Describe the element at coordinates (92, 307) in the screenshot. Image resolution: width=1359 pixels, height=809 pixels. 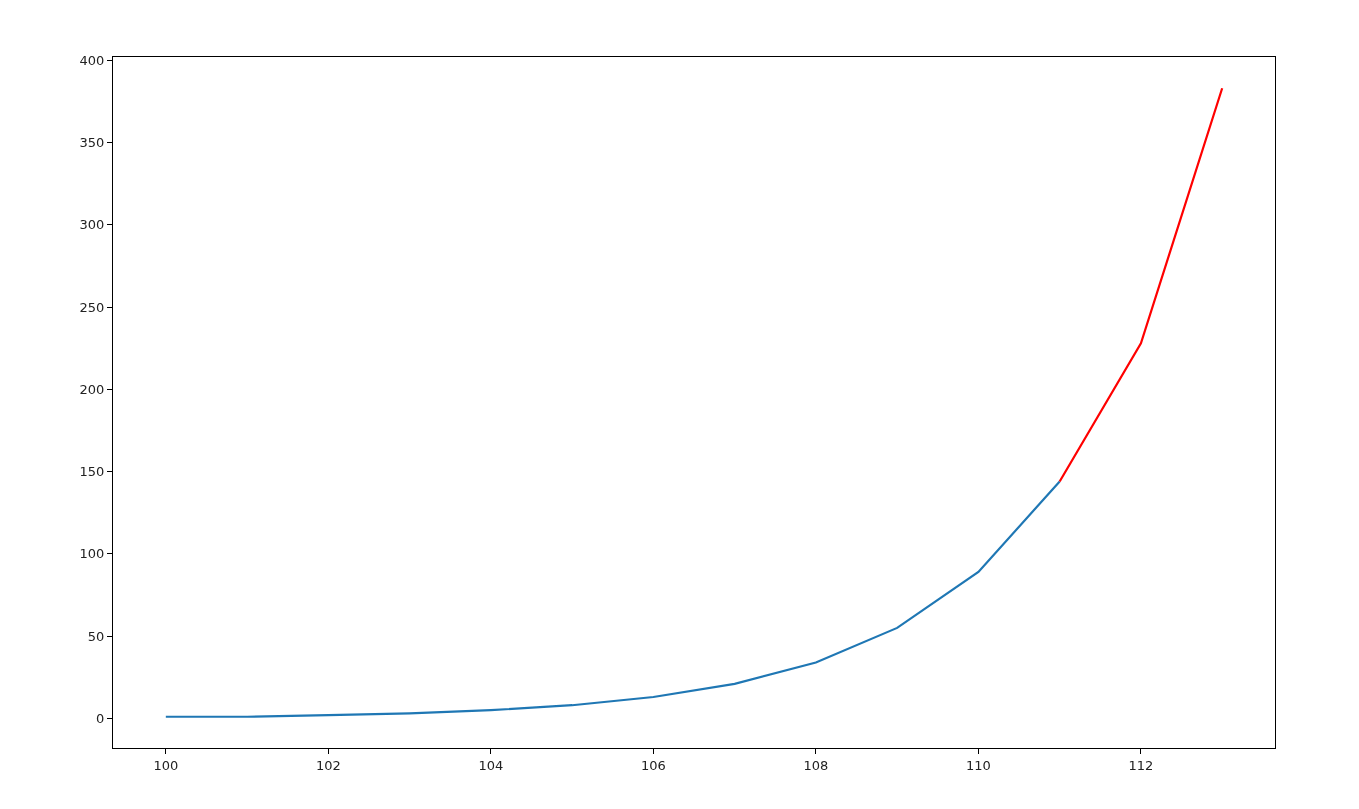
I see `y-tick-label: 250` at that location.